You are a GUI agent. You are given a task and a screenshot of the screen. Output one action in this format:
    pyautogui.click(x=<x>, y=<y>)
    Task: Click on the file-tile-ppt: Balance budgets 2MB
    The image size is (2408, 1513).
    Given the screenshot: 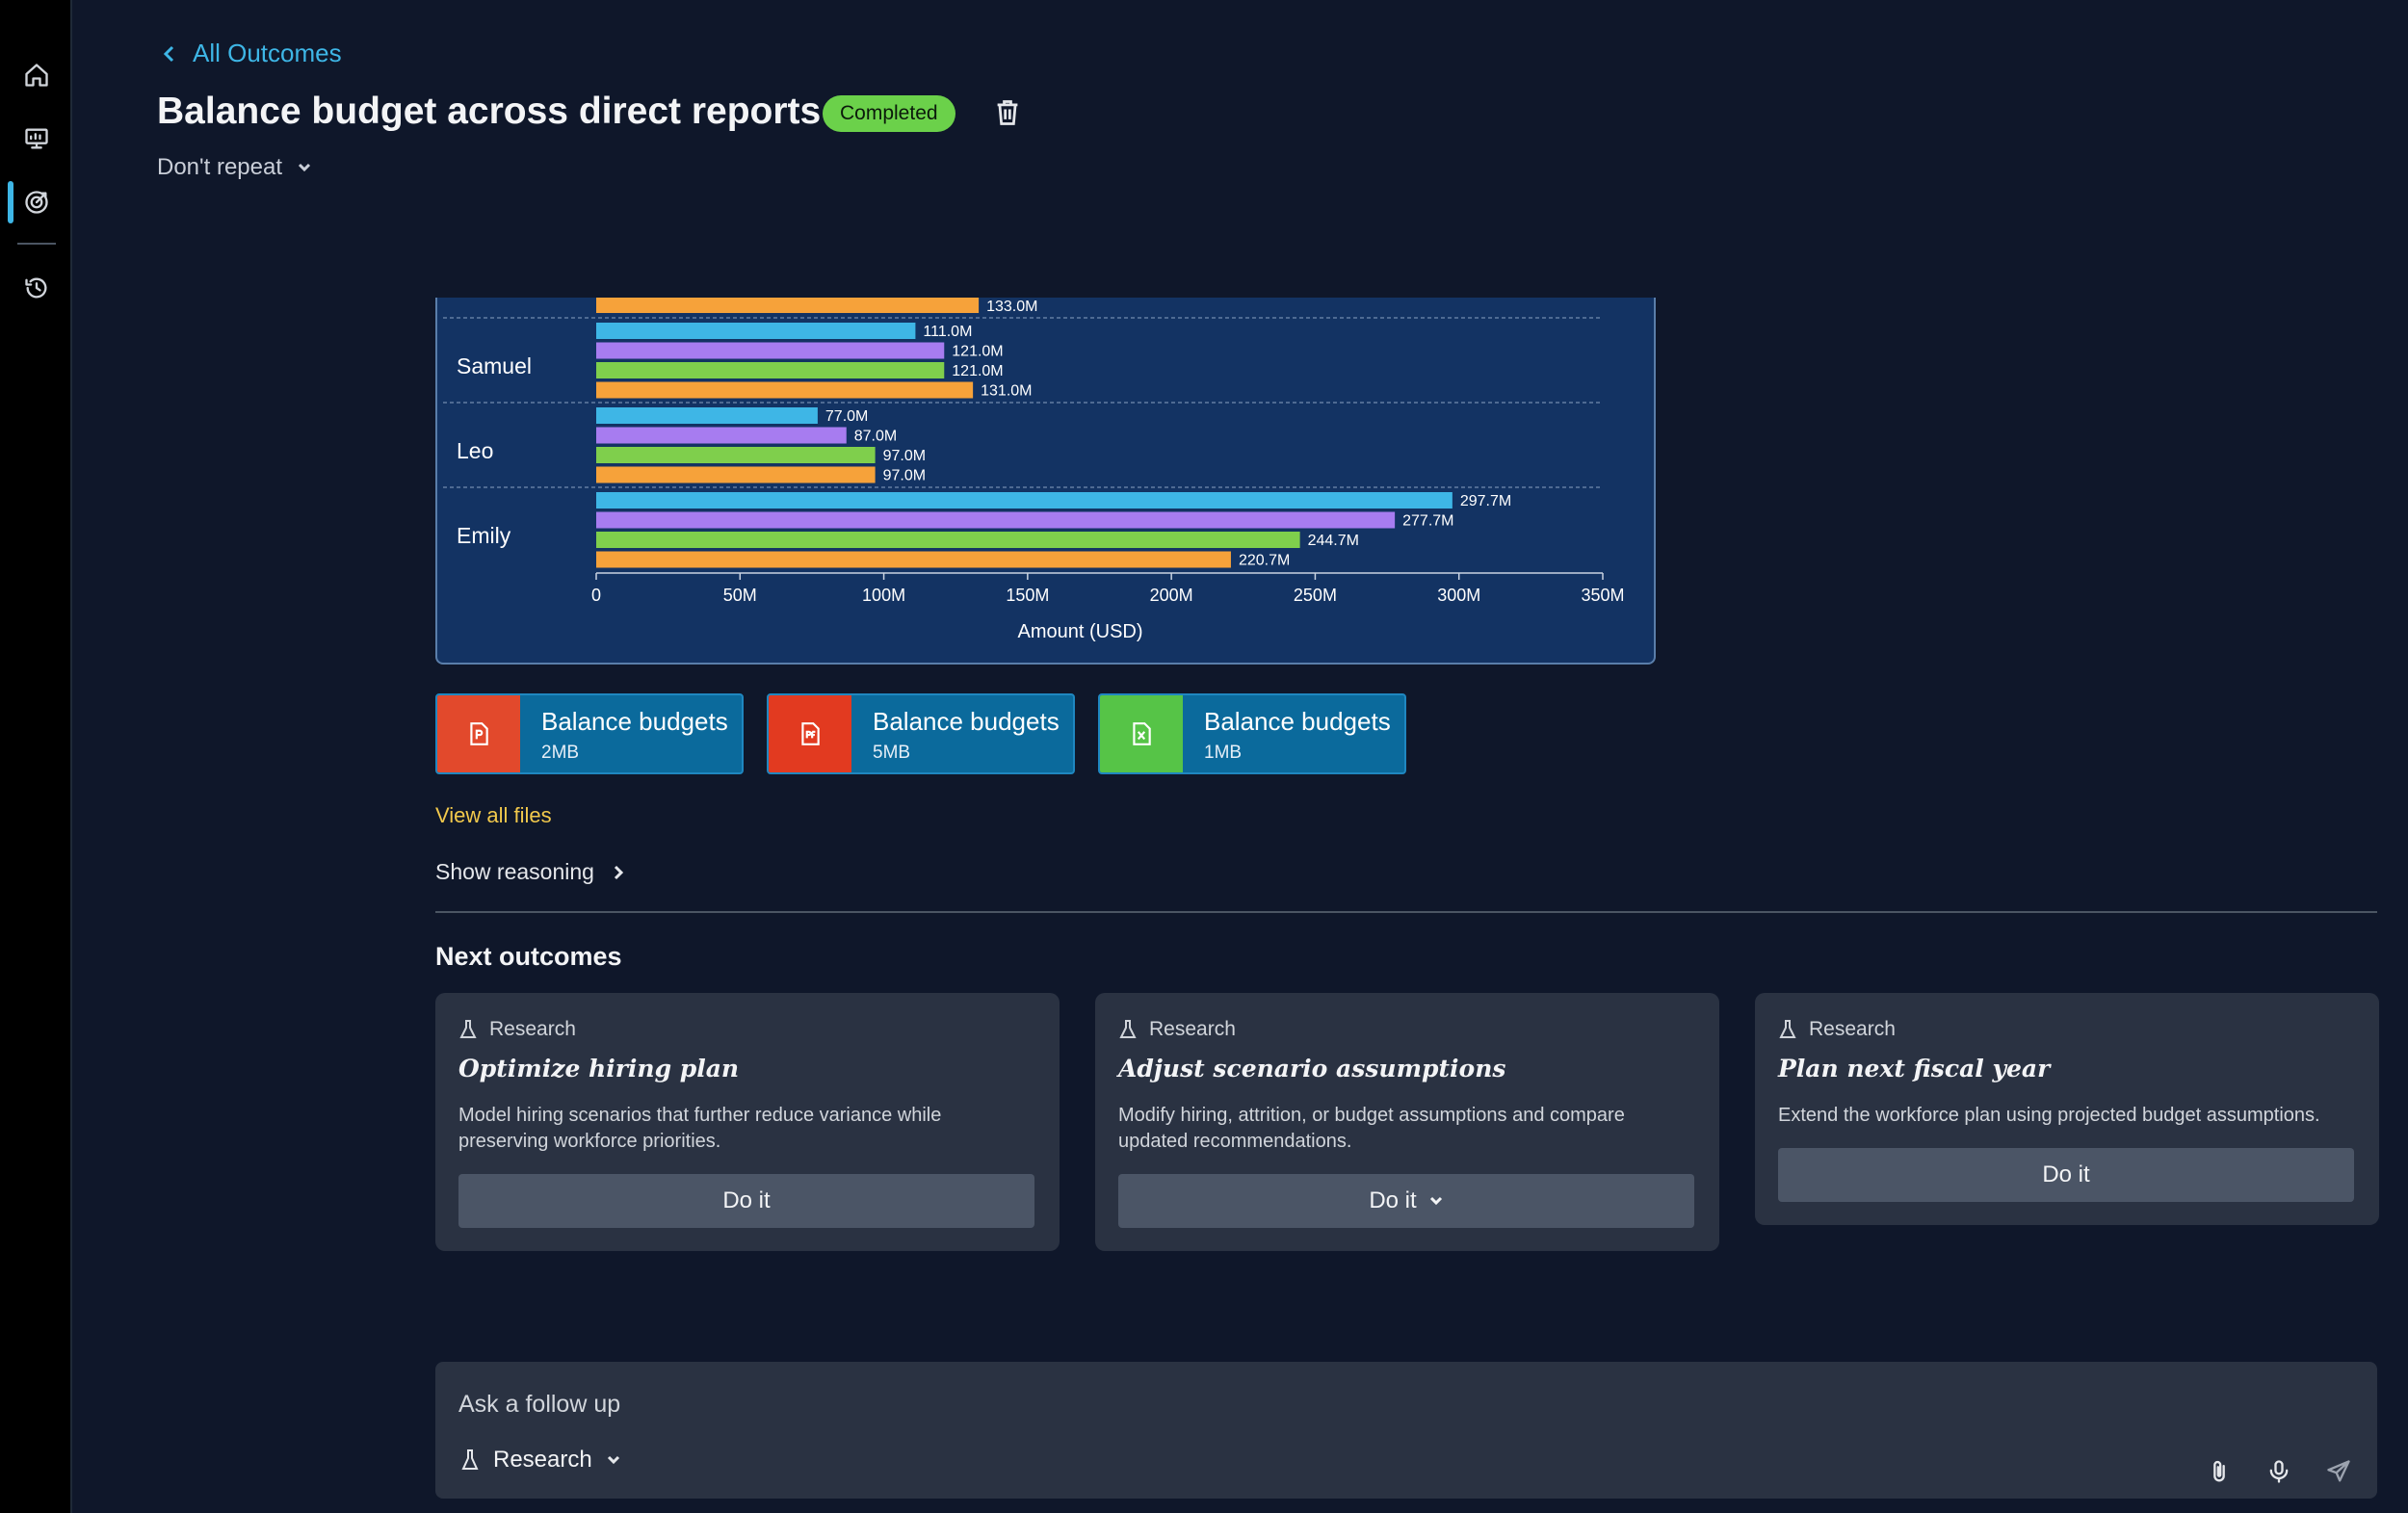 What is the action you would take?
    pyautogui.click(x=589, y=733)
    